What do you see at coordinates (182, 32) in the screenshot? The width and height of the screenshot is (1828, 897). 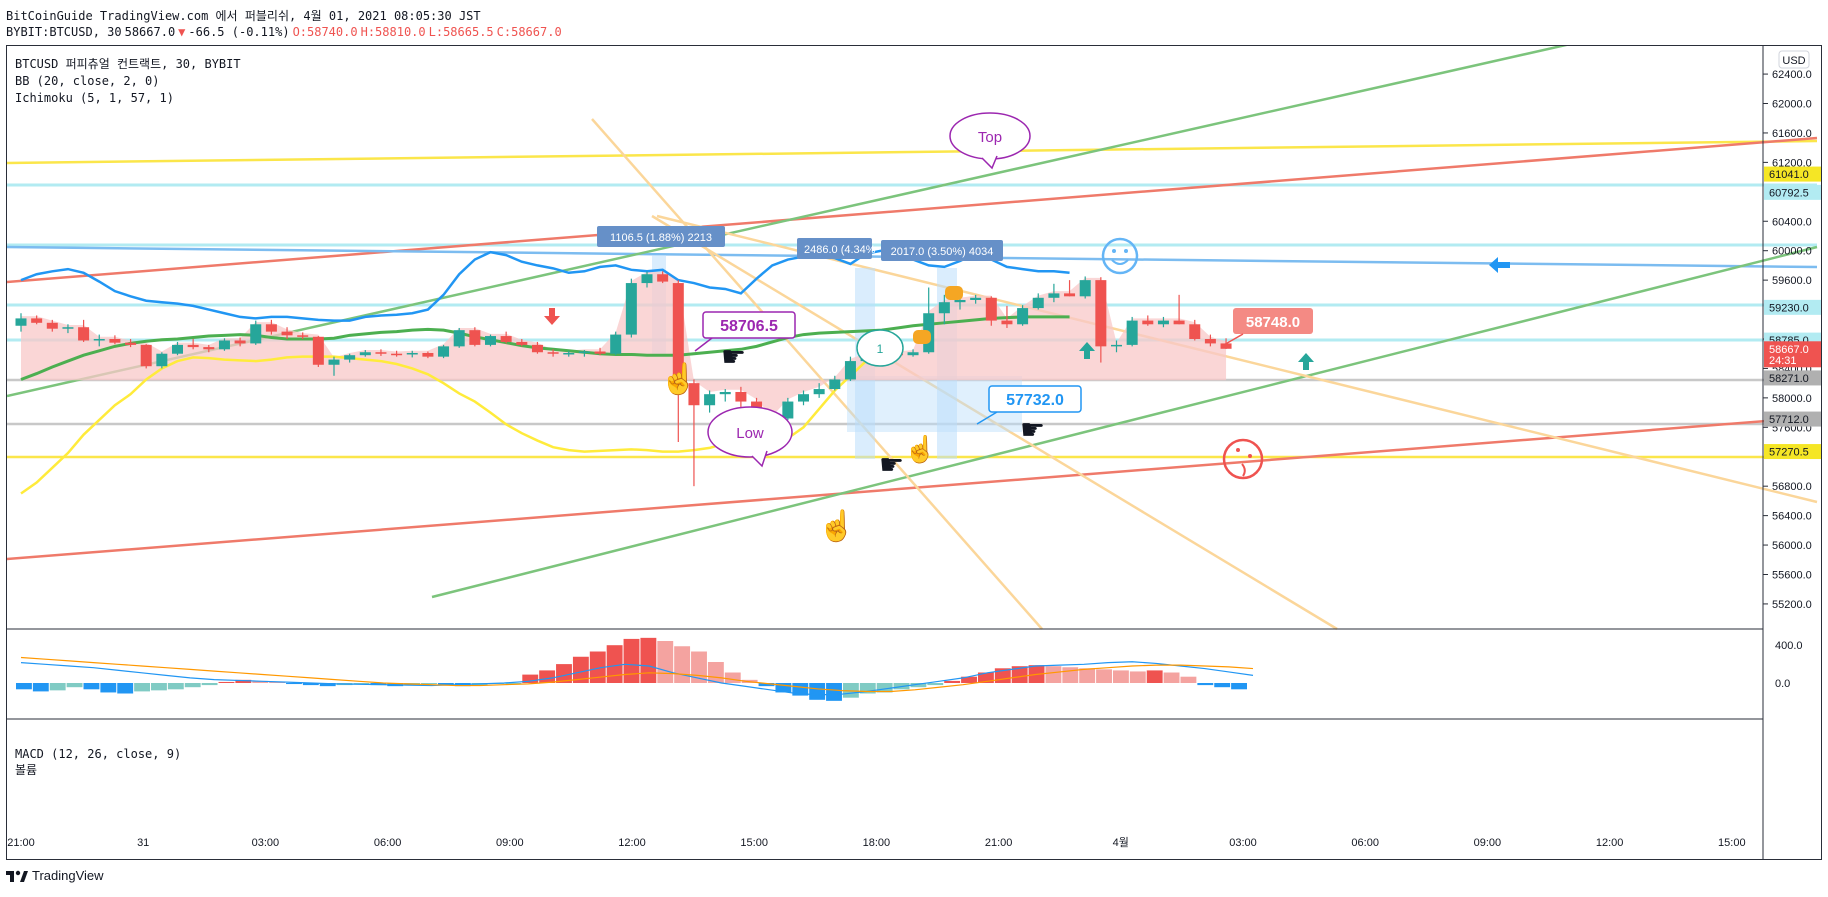 I see `down-arrow-icon: ▼` at bounding box center [182, 32].